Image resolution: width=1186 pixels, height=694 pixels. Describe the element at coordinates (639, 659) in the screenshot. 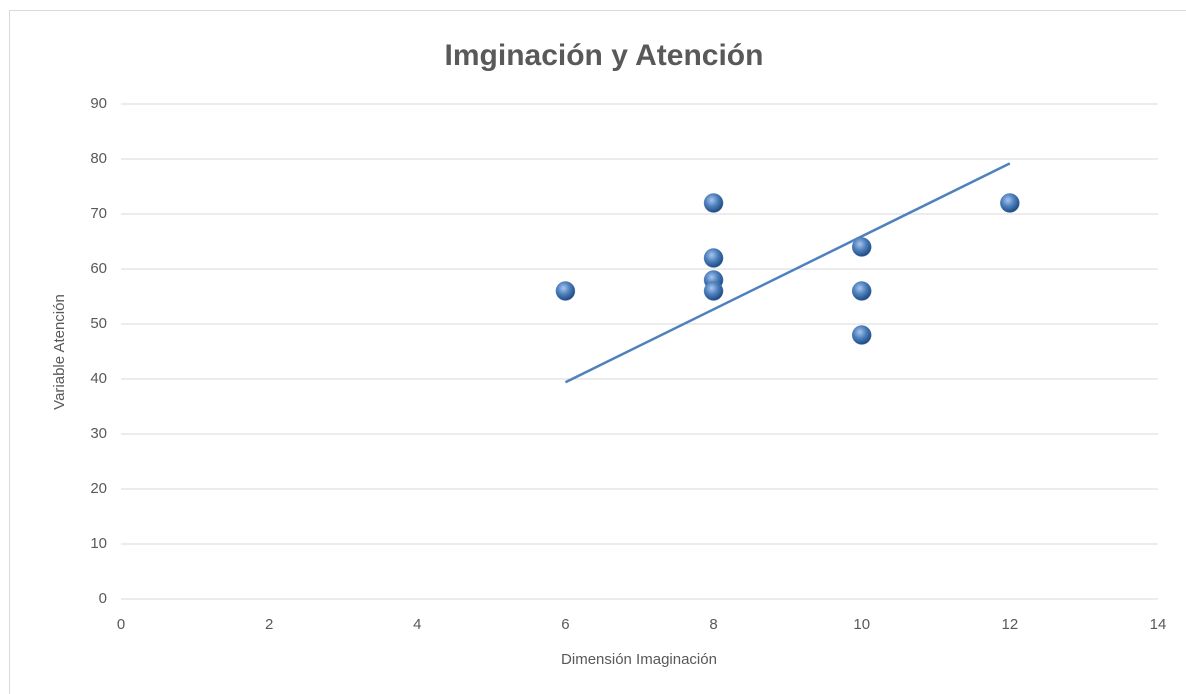

I see `x-axis-label: Dimensión Imaginación` at that location.